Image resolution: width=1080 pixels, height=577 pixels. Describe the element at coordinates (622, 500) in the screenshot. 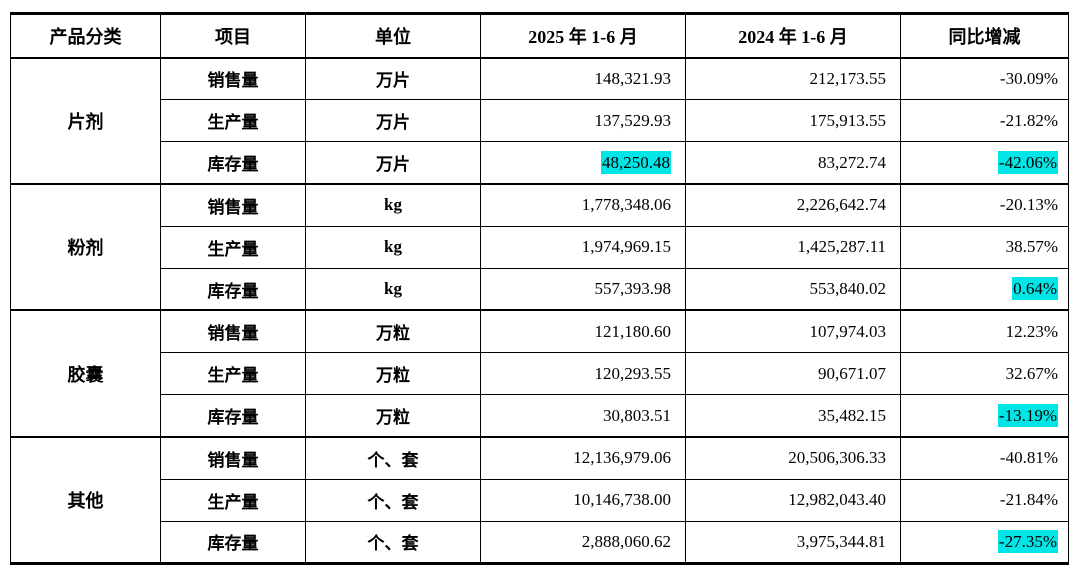

I see `value-2025: 10,146,738.00` at that location.